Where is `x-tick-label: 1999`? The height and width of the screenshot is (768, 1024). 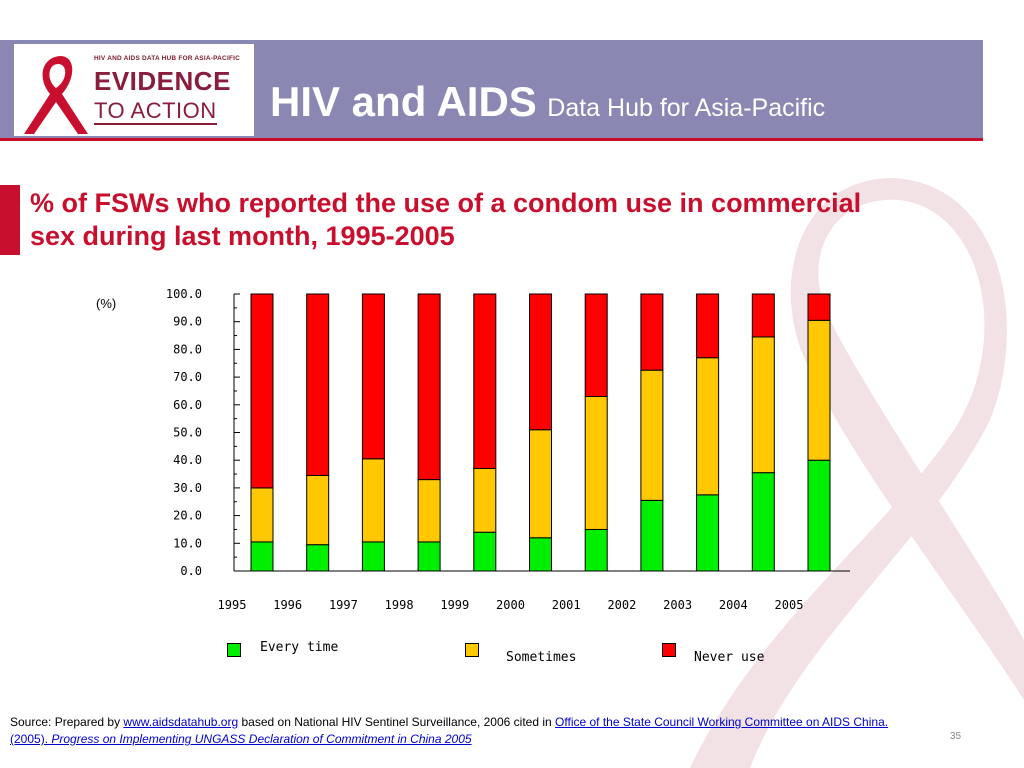 x-tick-label: 1999 is located at coordinates (454, 605).